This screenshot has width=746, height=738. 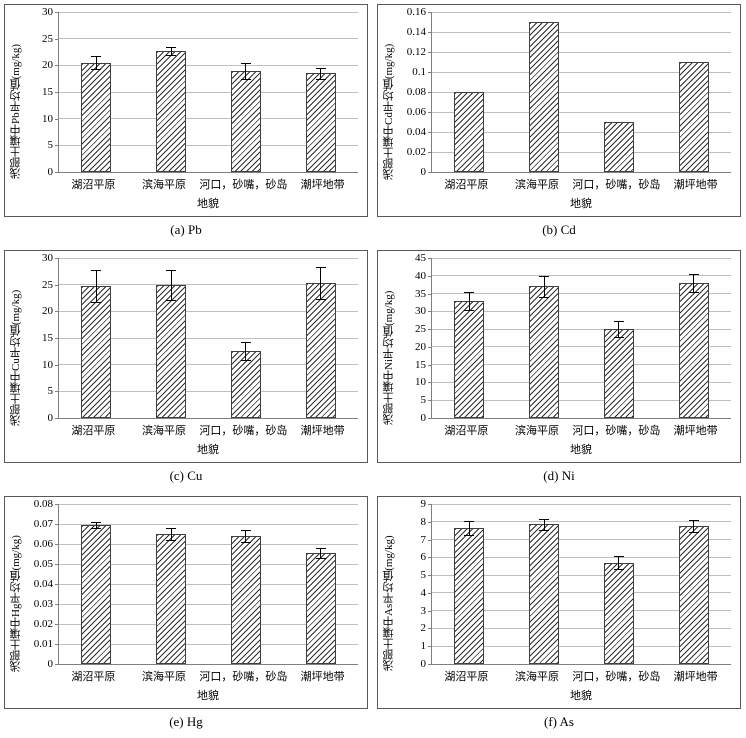 I want to click on chart-caption: (b) Cd, so click(x=559, y=229).